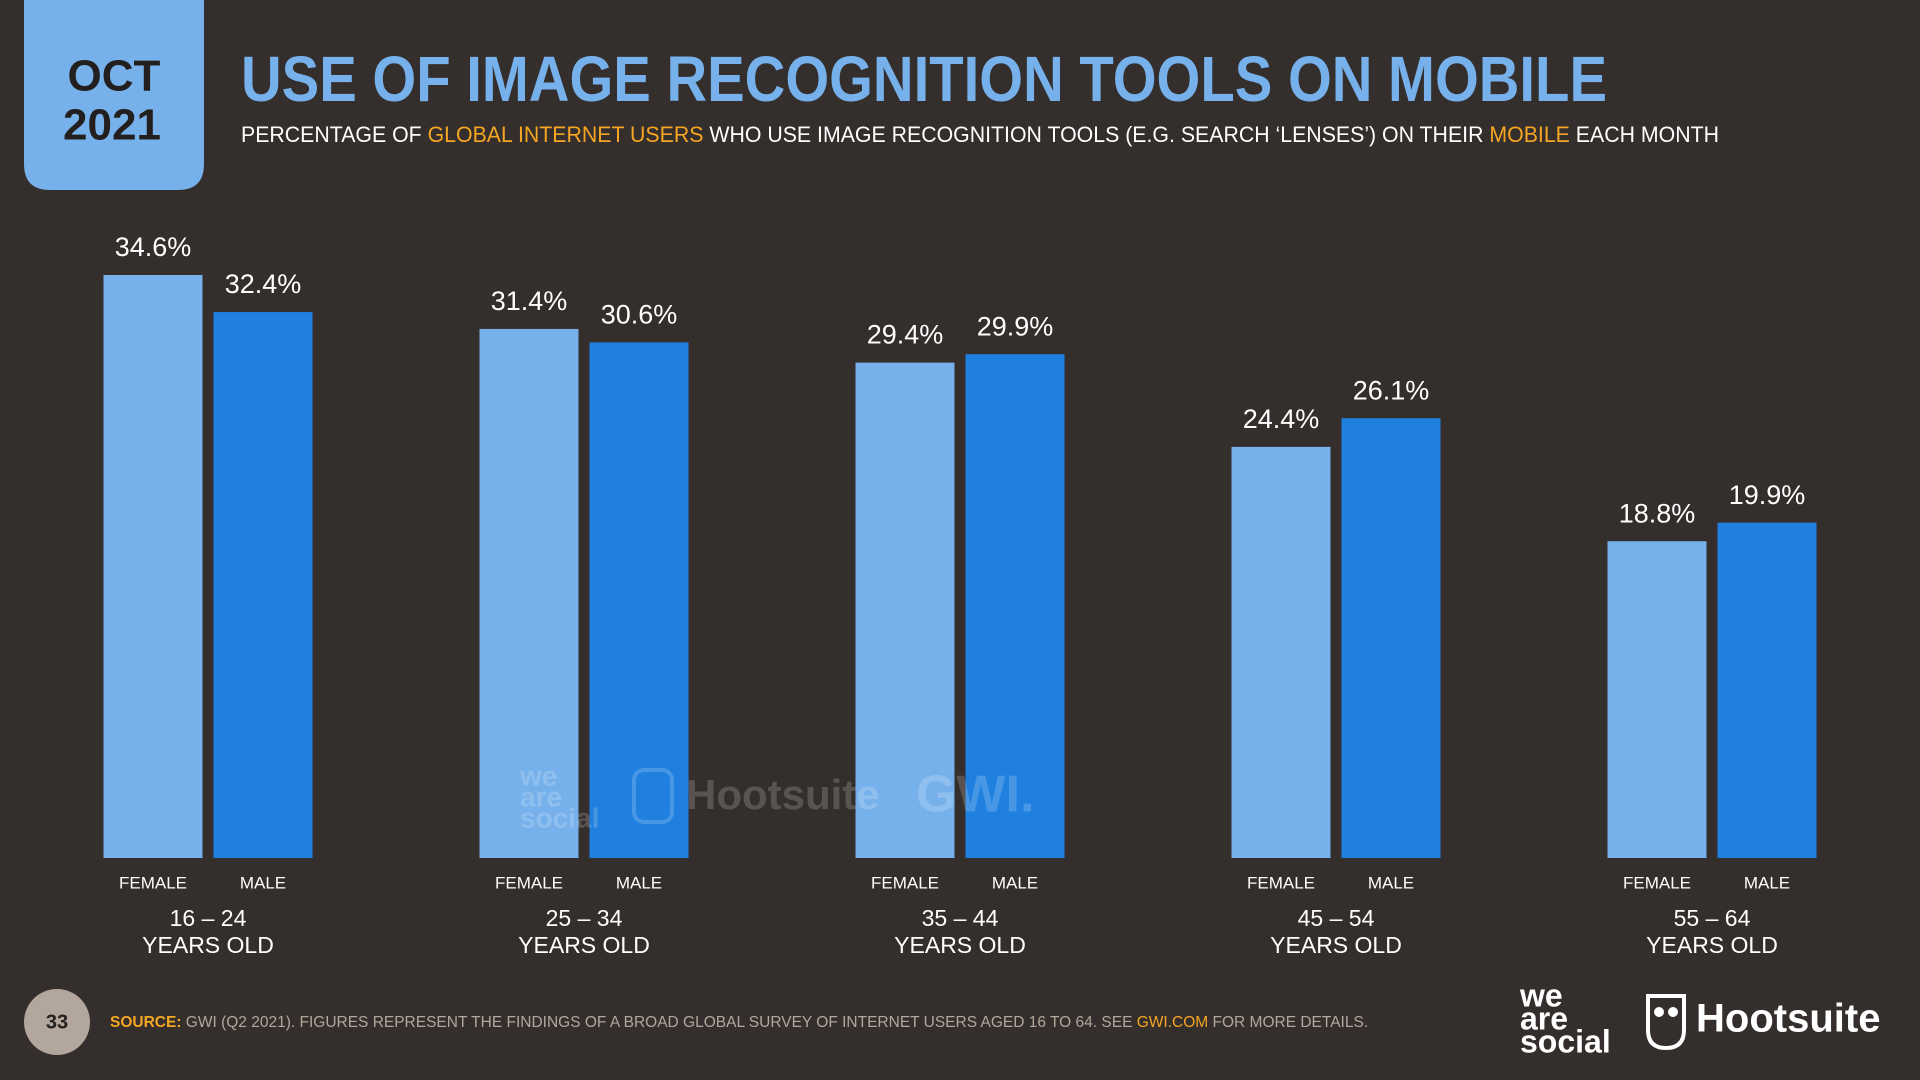 The width and height of the screenshot is (1920, 1080). I want to click on value-label: 31.4%, so click(529, 301).